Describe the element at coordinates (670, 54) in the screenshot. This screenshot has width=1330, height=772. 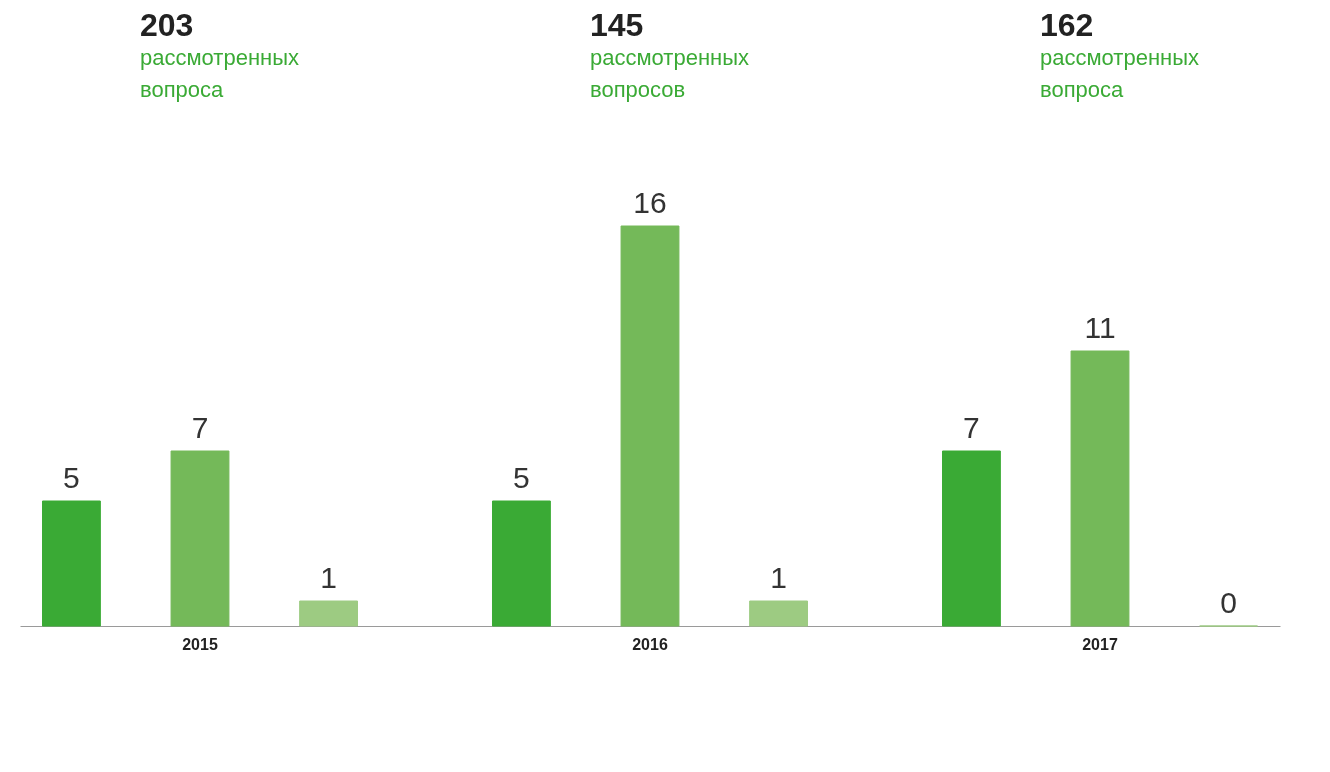
I see `text: 145 рассмотренных вопросов` at that location.